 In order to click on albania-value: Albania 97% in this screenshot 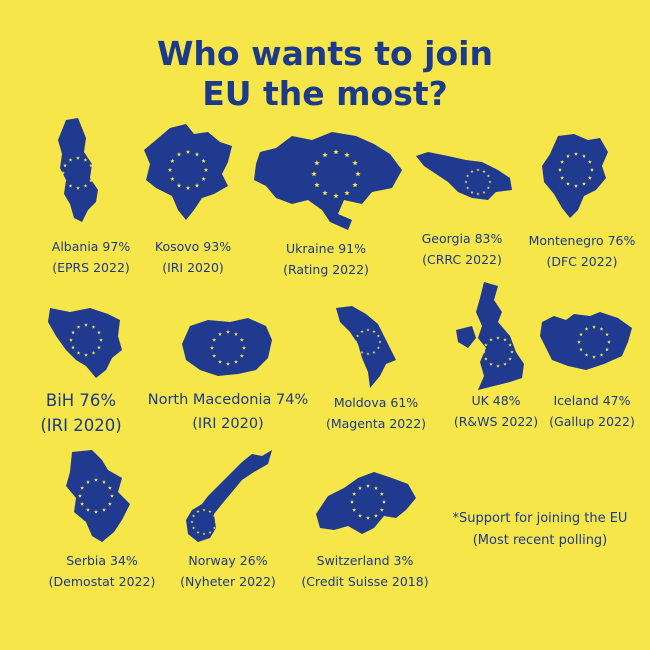, I will do `click(91, 246)`.